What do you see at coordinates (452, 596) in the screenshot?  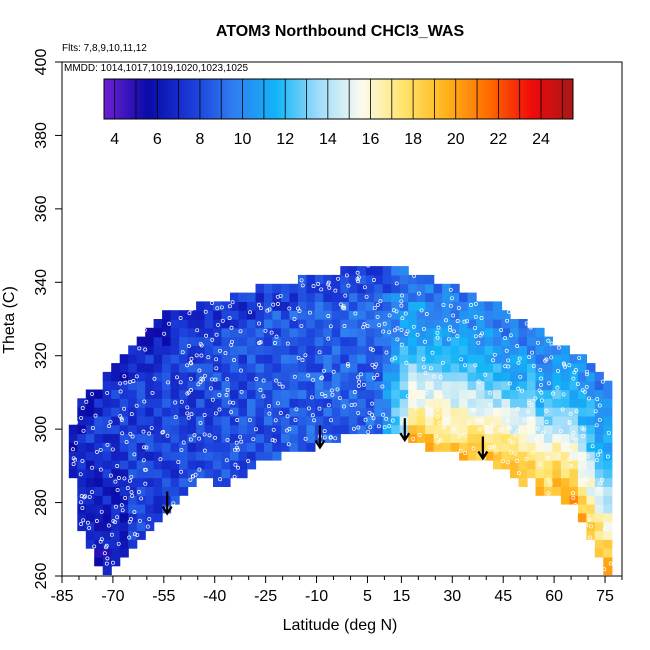 I see `x-tick-label: 30` at bounding box center [452, 596].